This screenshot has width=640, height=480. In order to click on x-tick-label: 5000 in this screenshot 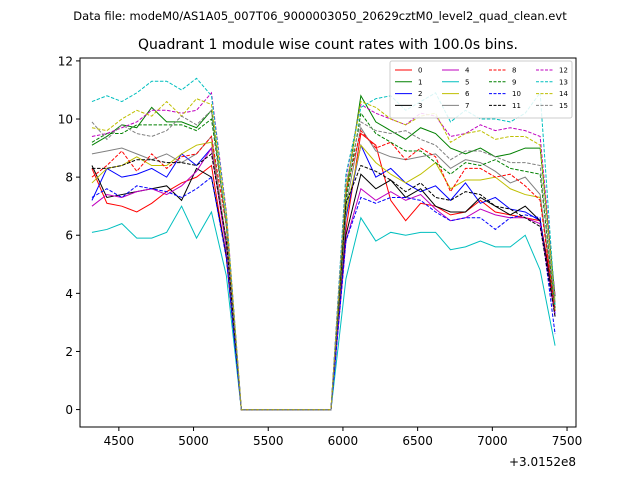, I will do `click(193, 441)`.